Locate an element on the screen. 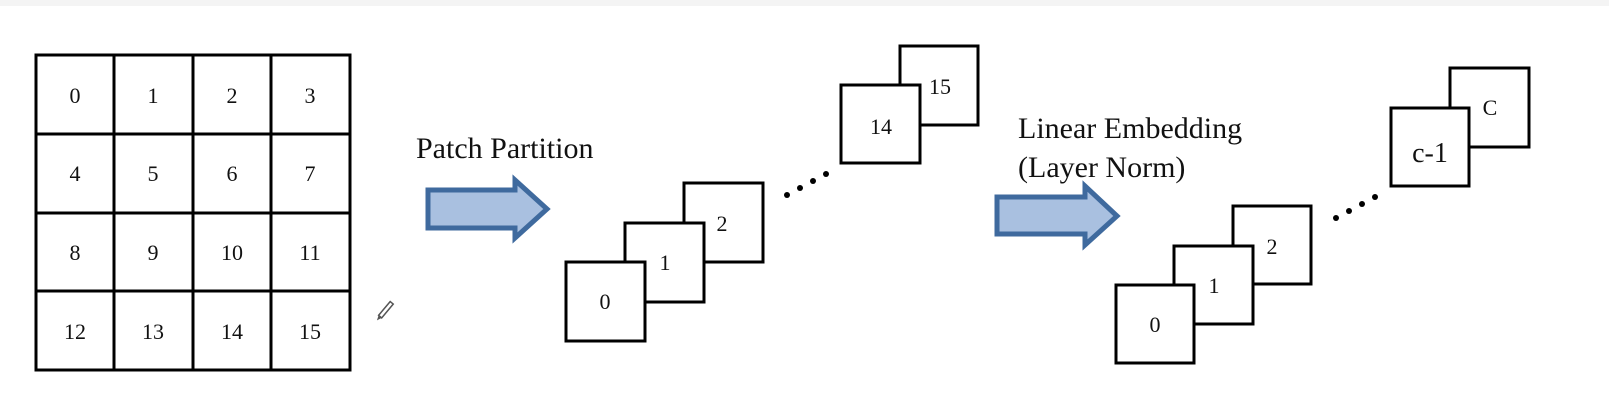  grid-cell-label: 7 is located at coordinates (310, 173).